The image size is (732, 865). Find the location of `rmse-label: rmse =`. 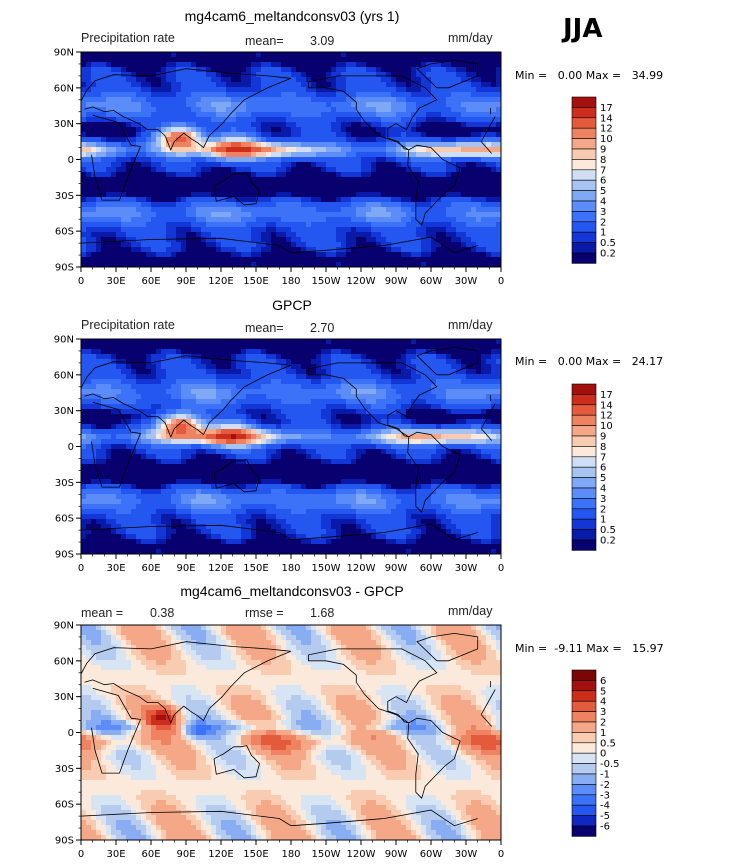

rmse-label: rmse = is located at coordinates (264, 613).